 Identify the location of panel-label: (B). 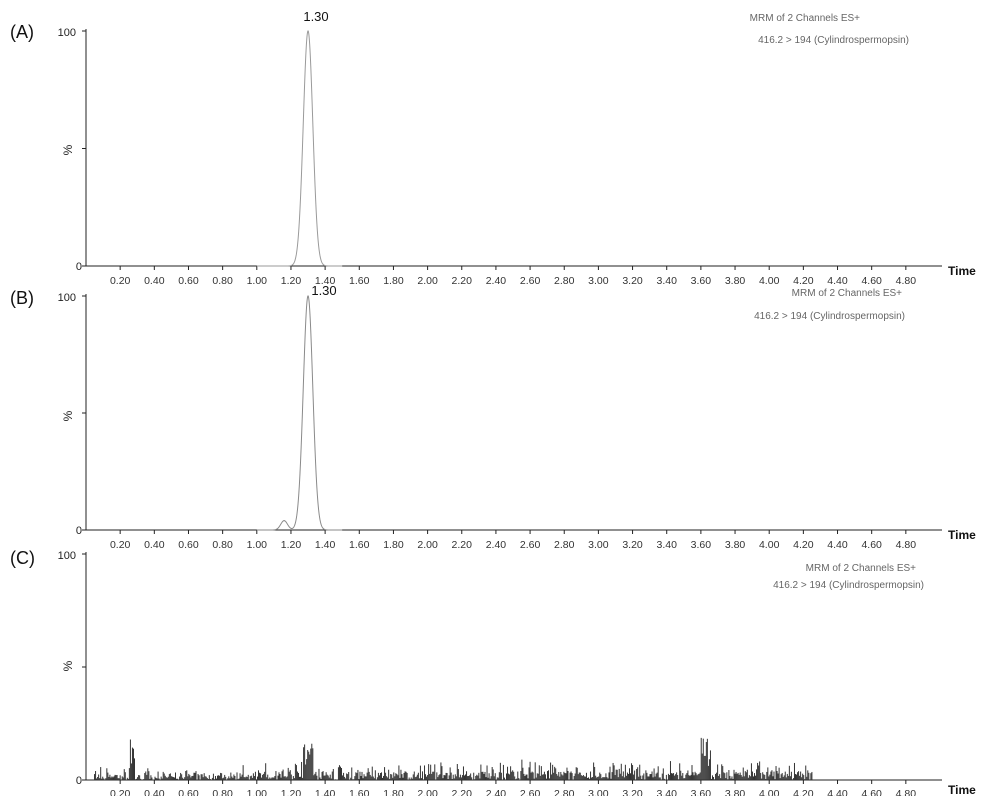
(22, 298).